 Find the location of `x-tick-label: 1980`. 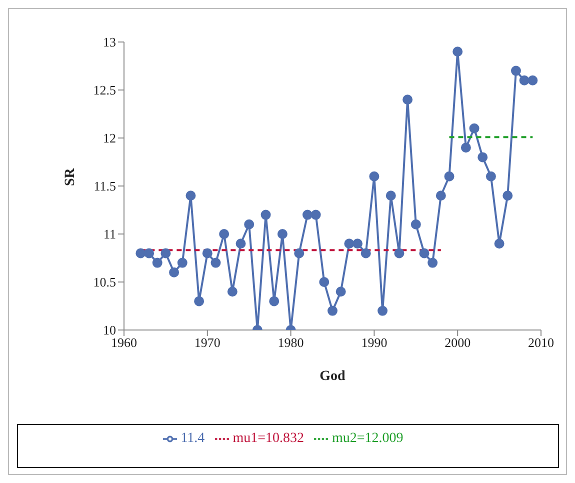

x-tick-label: 1980 is located at coordinates (291, 342).